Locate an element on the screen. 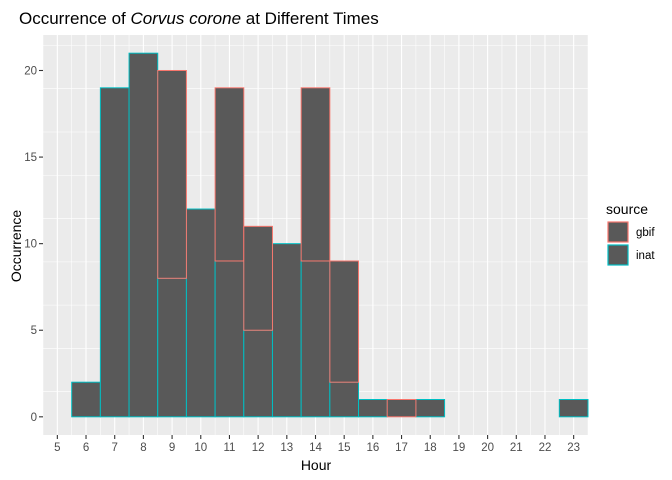 This screenshot has height=480, width=672. y-tick-label: 5 is located at coordinates (34, 331).